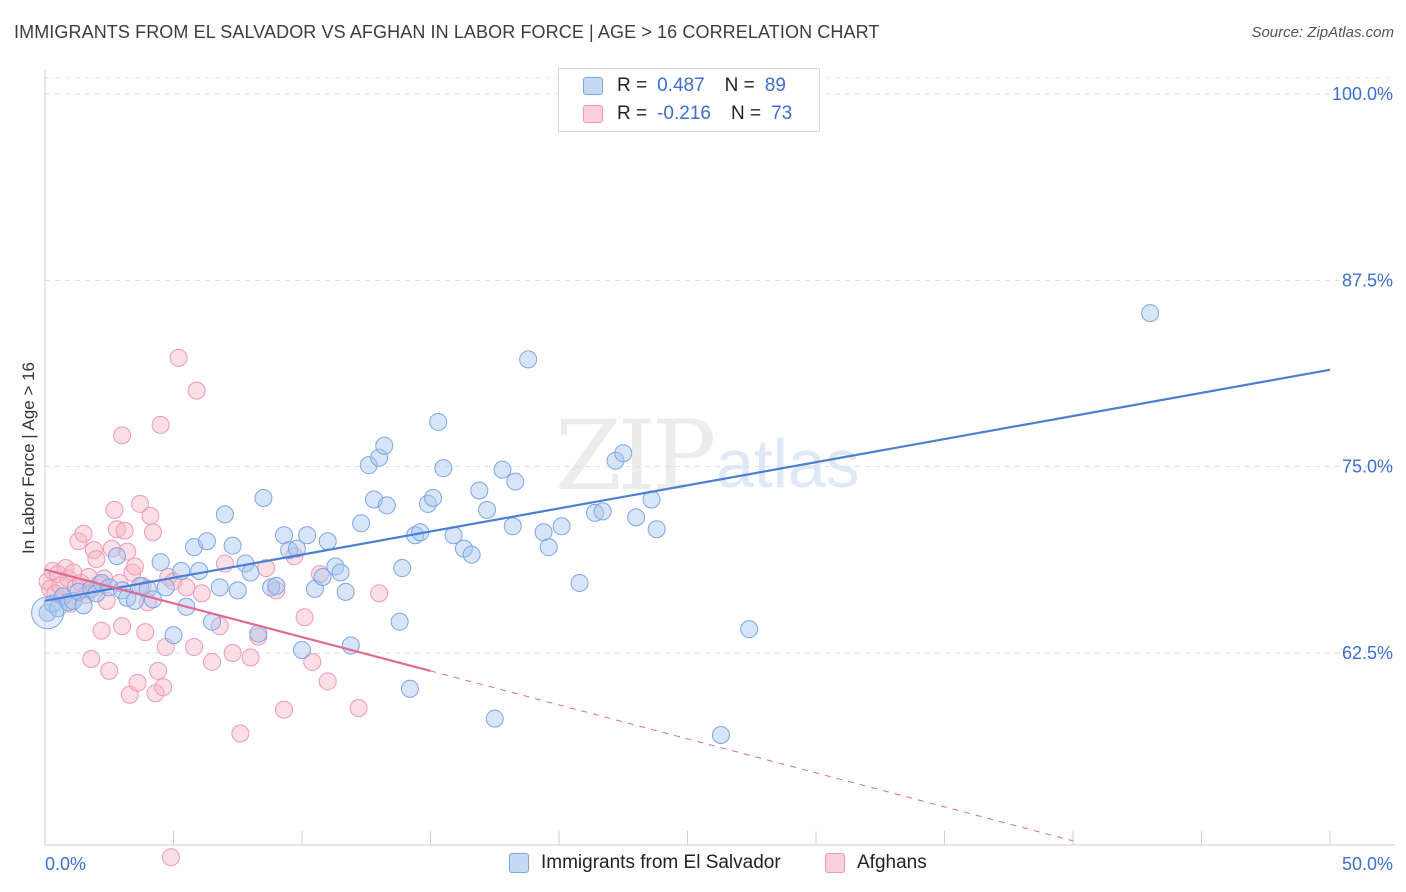 The height and width of the screenshot is (892, 1406). I want to click on series-legend: Immigrants from El Salvador Afghans, so click(703, 865).